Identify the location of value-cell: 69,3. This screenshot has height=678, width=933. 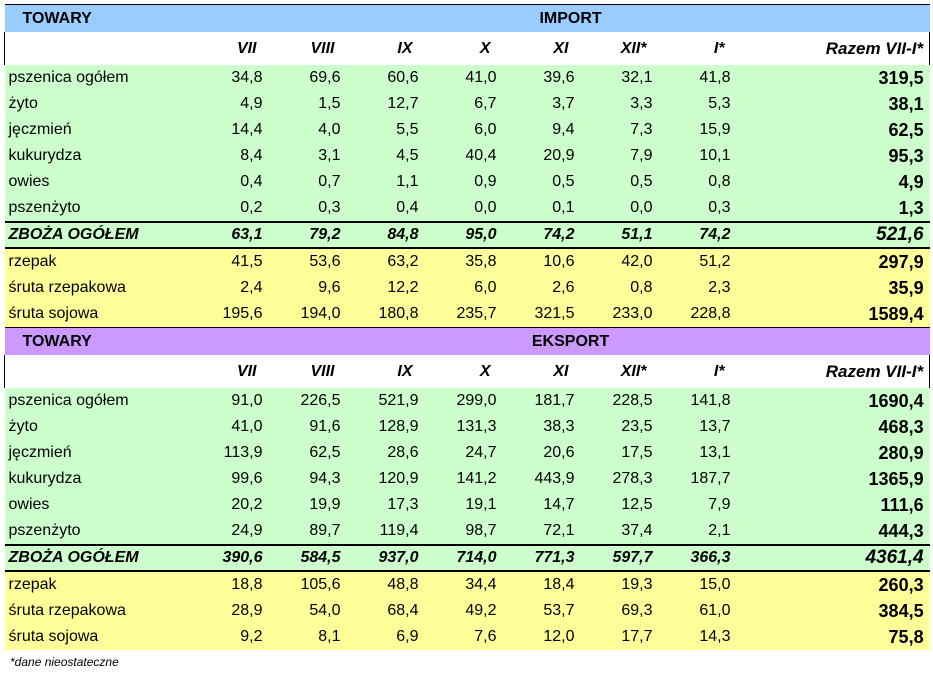
(639, 611).